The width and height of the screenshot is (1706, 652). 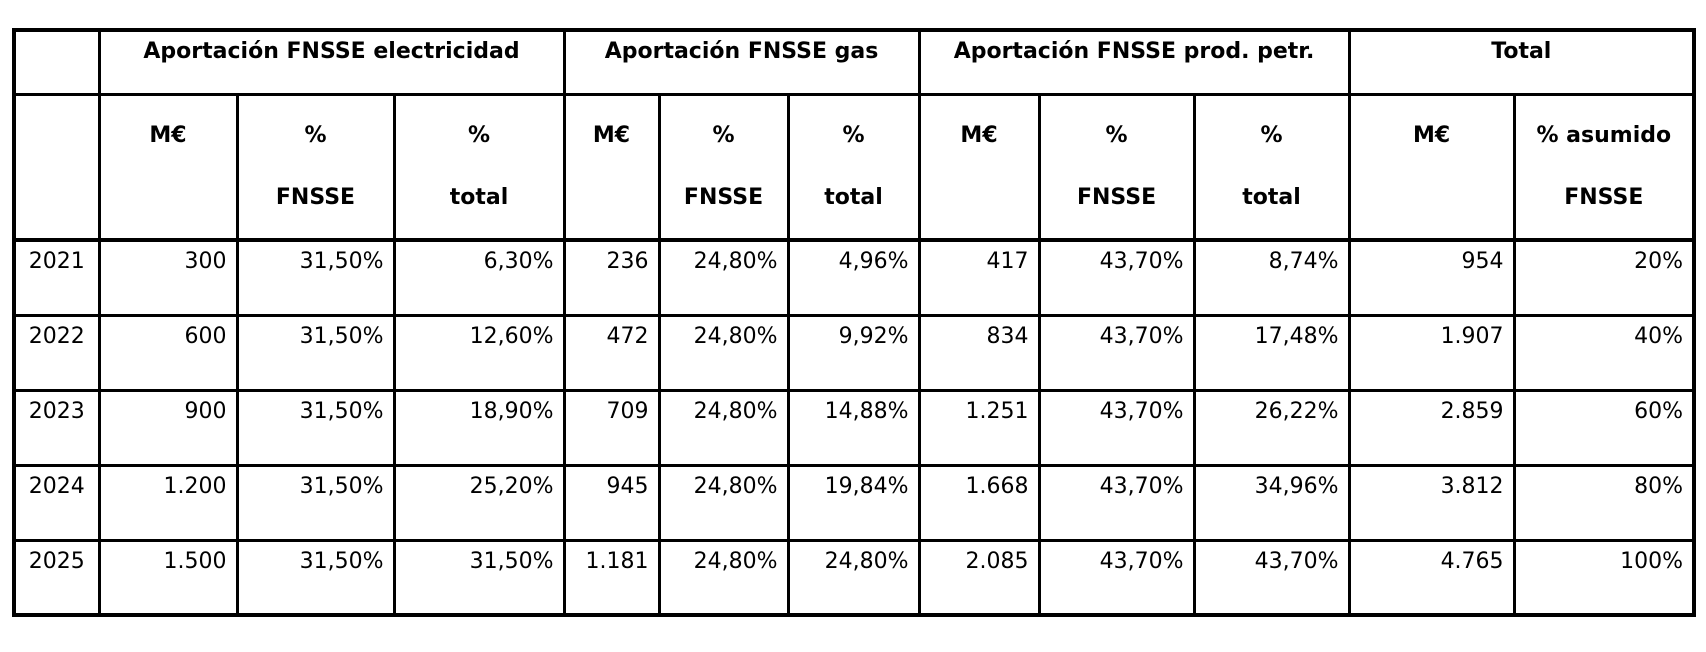 I want to click on data-cell: 9,92%, so click(x=853, y=352).